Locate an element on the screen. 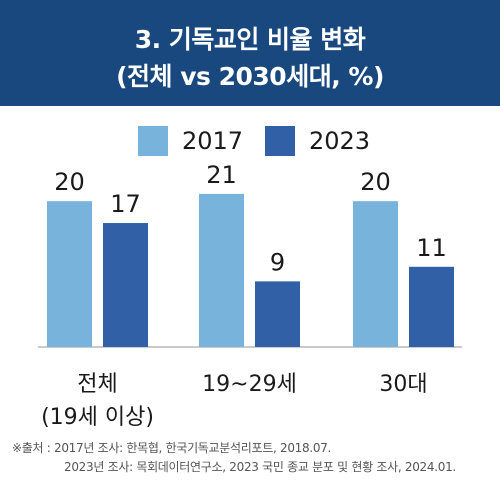  chart-subtitle: (전체 vs 2030세대, %) is located at coordinates (250, 76).